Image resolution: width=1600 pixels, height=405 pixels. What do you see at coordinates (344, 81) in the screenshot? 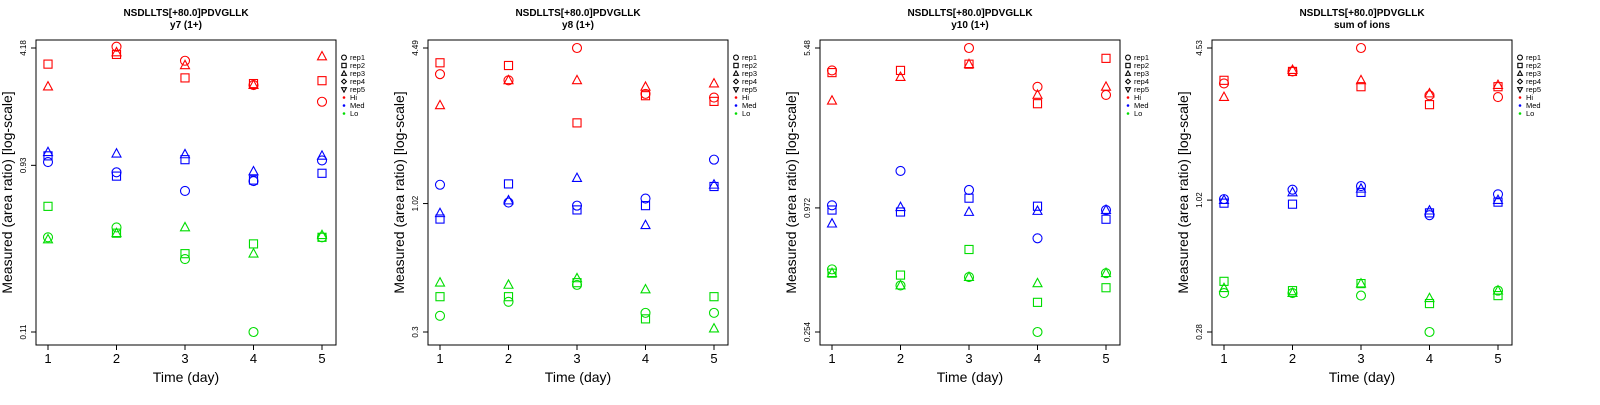
I see `legend-marker-rep4` at bounding box center [344, 81].